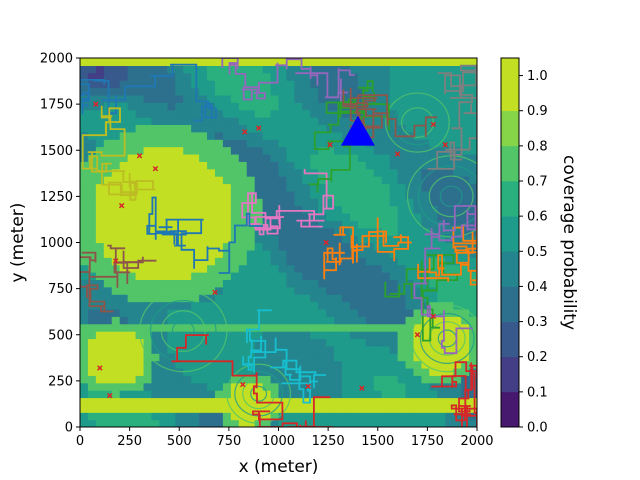  Describe the element at coordinates (60, 335) in the screenshot. I see `y-tick-label: 500` at that location.